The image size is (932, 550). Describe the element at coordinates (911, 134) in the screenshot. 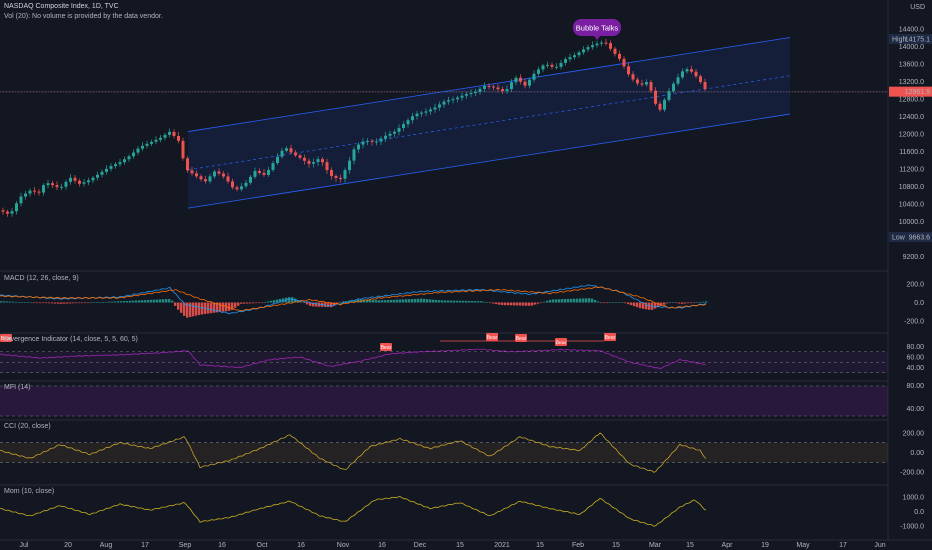

I see `price-tick: 12000.0` at that location.